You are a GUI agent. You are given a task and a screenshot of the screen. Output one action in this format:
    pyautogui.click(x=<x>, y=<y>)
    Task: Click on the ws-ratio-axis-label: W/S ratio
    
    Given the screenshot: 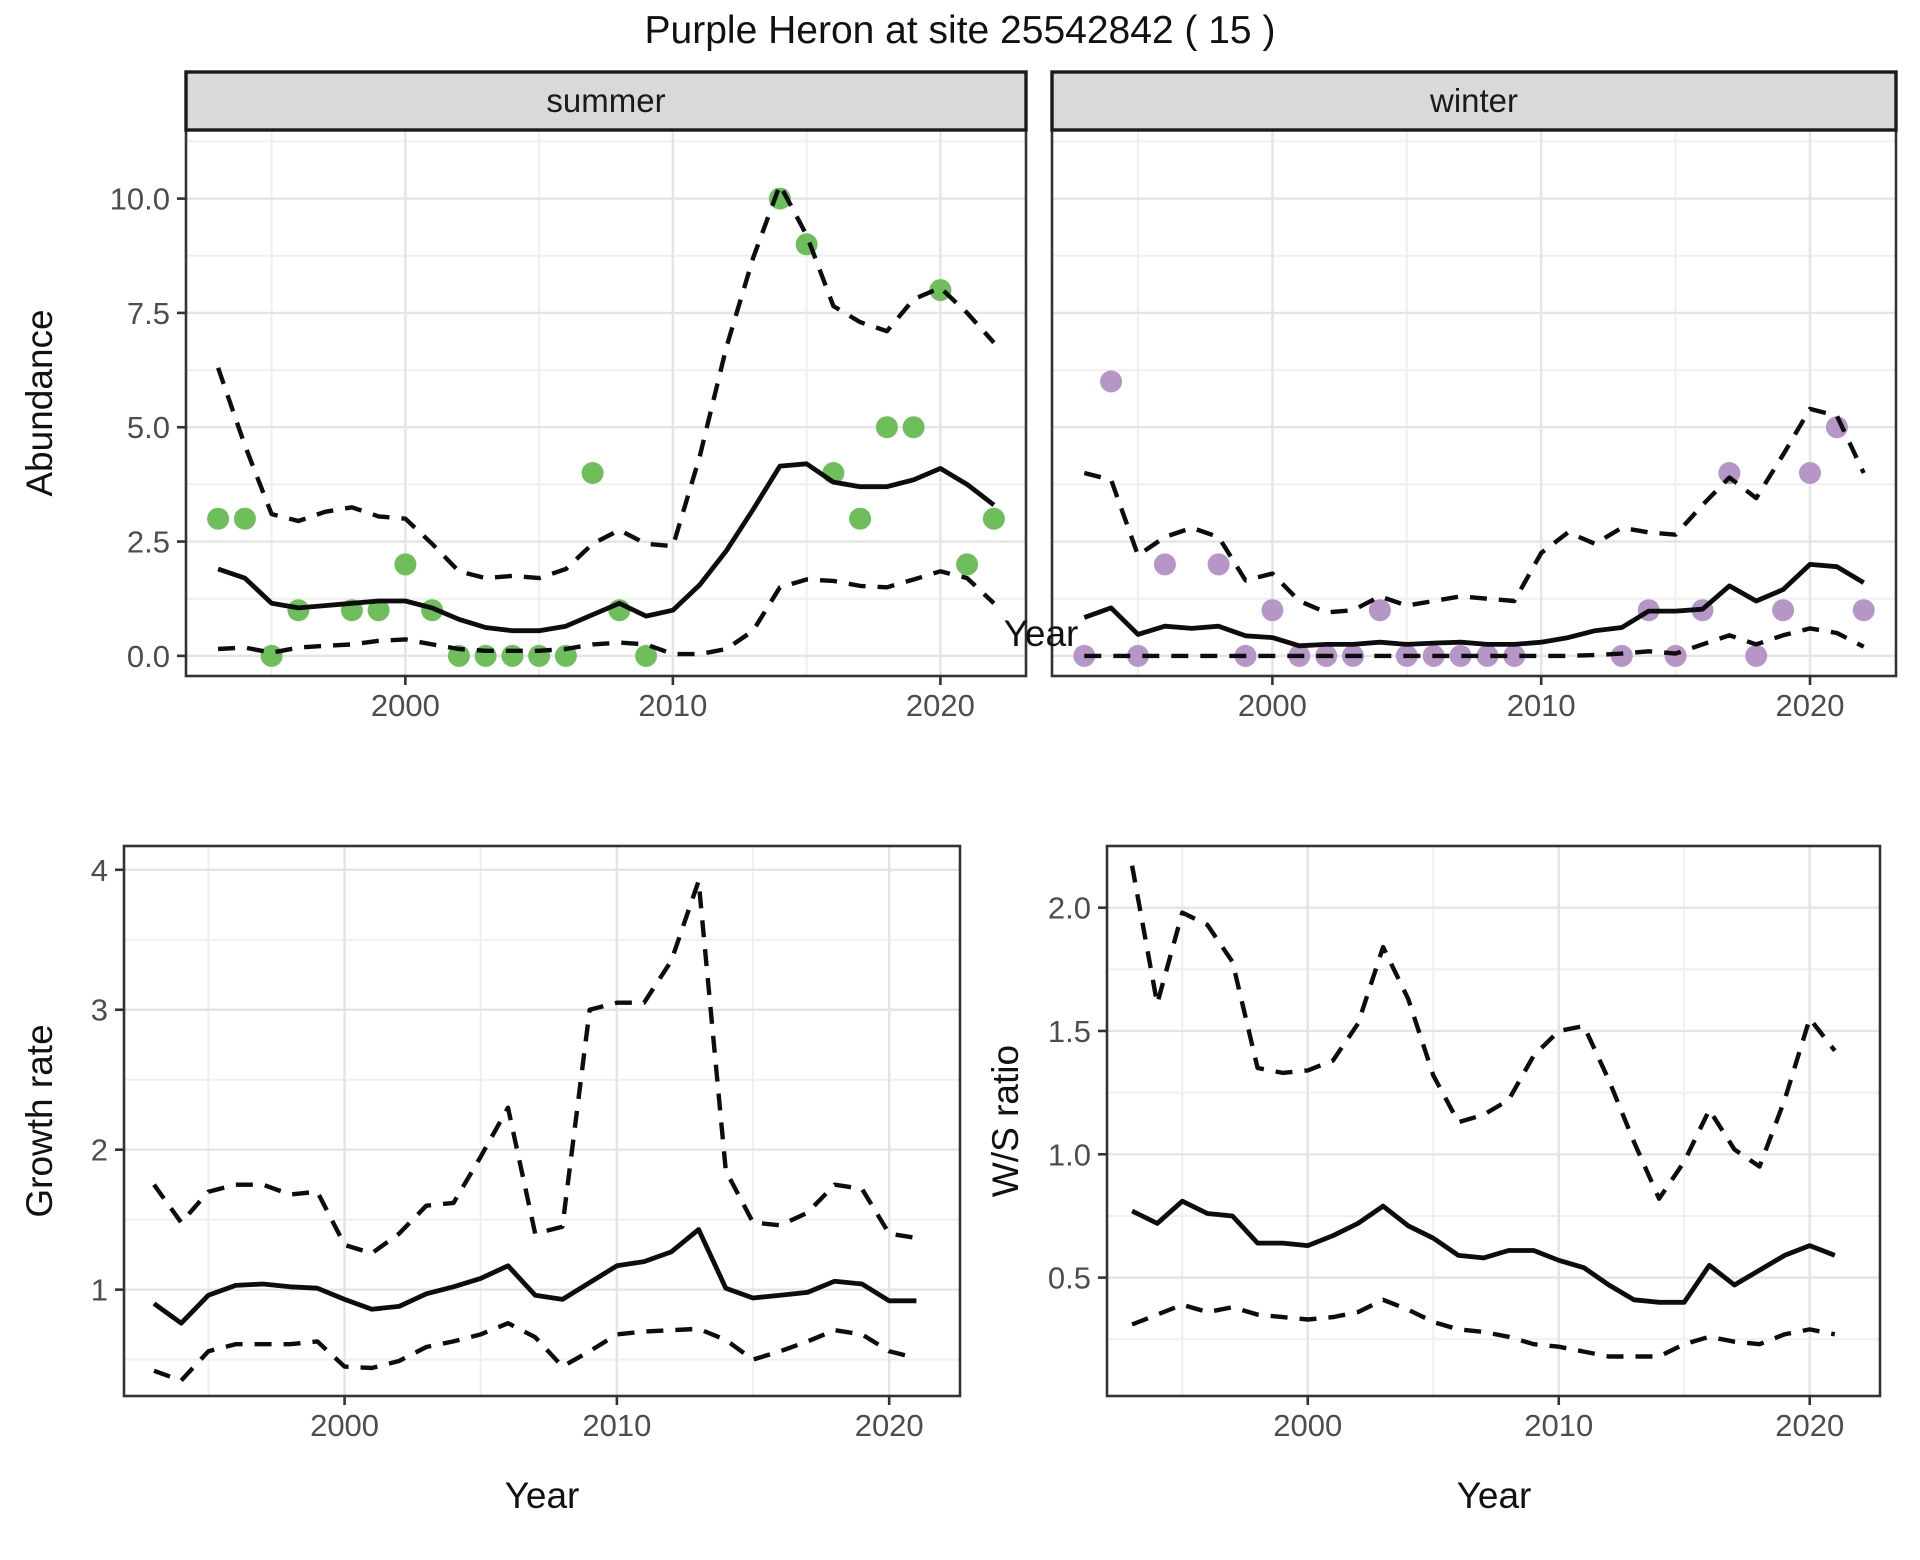 What is the action you would take?
    pyautogui.click(x=1005, y=1121)
    